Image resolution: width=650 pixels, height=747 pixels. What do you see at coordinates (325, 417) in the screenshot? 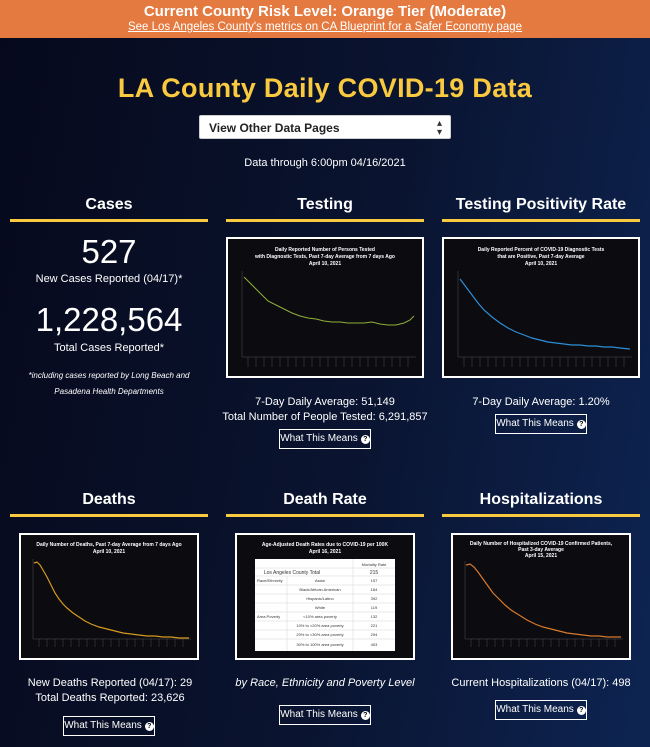
I see `testing-total: Total Number of People Tested: 6,291,857` at bounding box center [325, 417].